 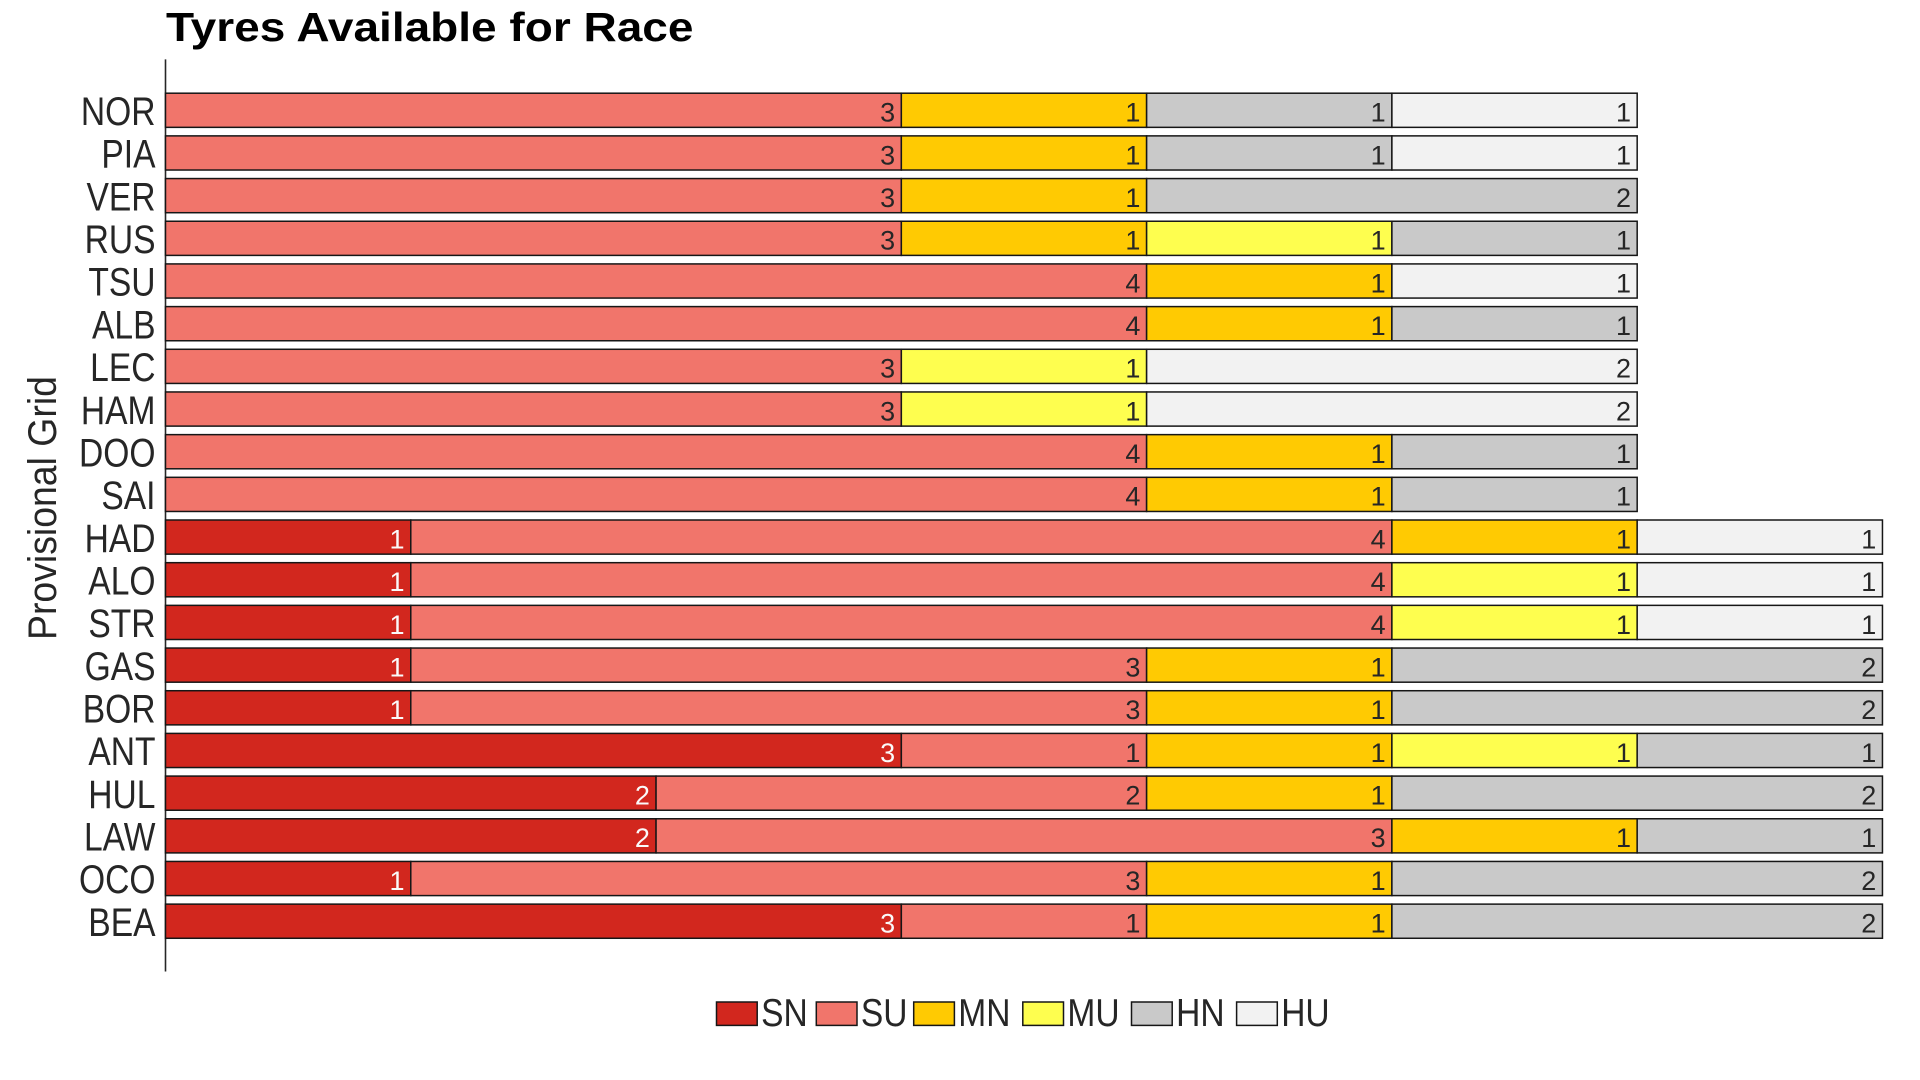 I want to click on svg-text: OCO, so click(x=117, y=879).